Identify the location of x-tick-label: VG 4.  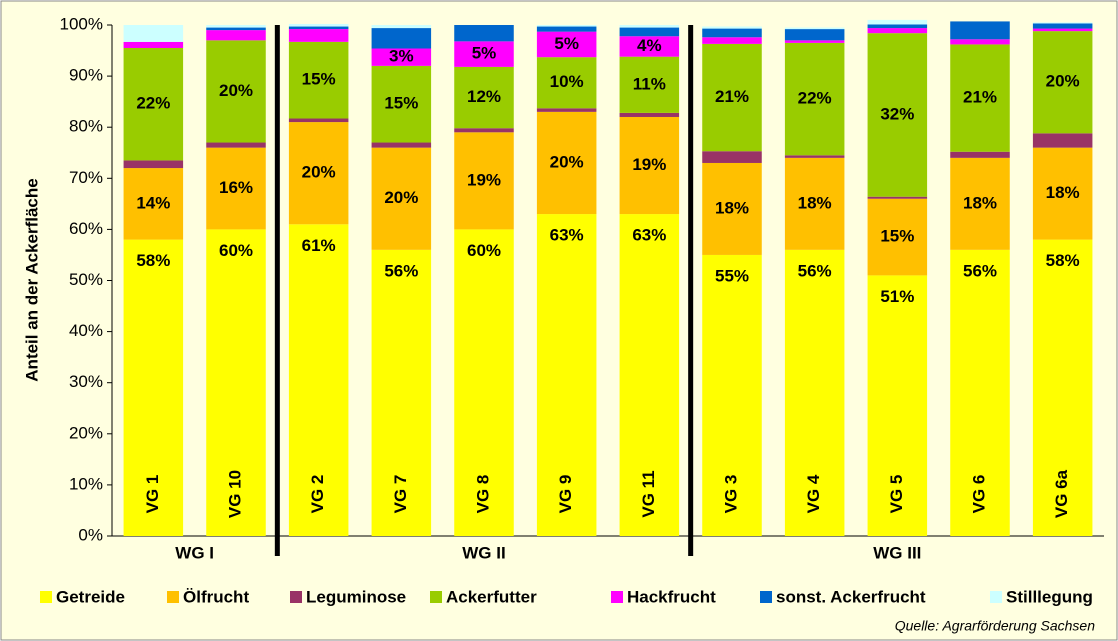
(813, 493).